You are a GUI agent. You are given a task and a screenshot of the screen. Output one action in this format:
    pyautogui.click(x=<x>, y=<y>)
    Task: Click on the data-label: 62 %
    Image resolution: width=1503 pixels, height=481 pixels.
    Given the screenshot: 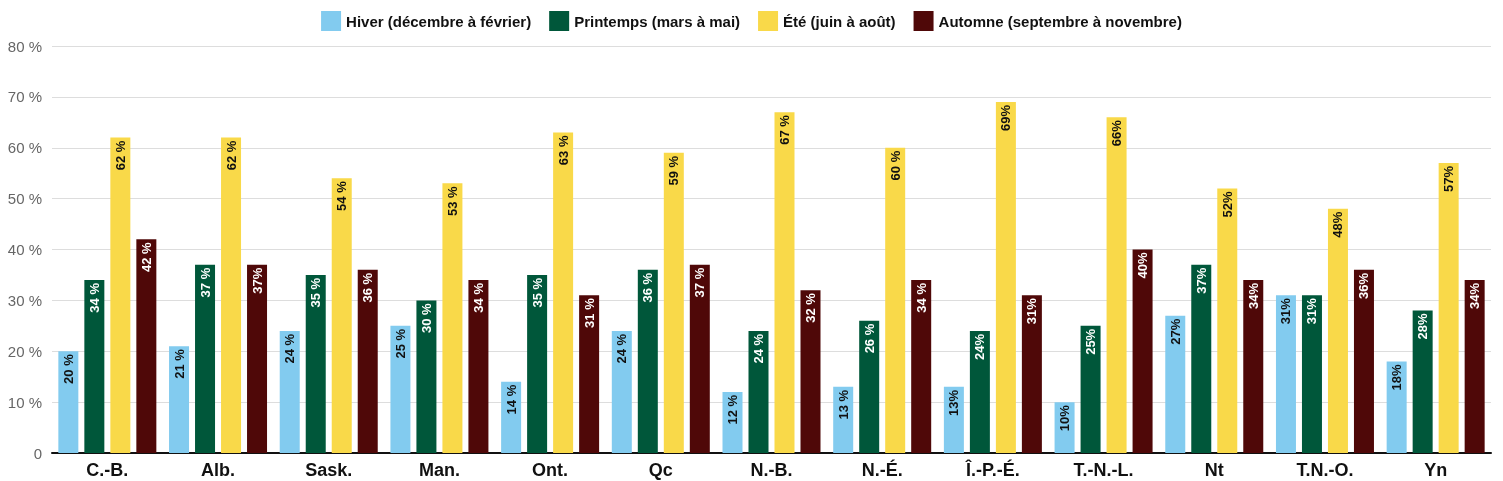 What is the action you would take?
    pyautogui.click(x=231, y=155)
    